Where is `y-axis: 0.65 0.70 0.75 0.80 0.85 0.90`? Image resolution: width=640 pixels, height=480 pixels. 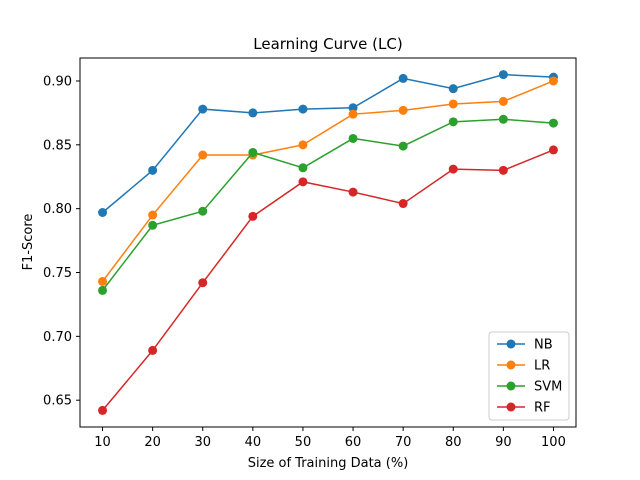 y-axis: 0.65 0.70 0.75 0.80 0.85 0.90 is located at coordinates (61, 241).